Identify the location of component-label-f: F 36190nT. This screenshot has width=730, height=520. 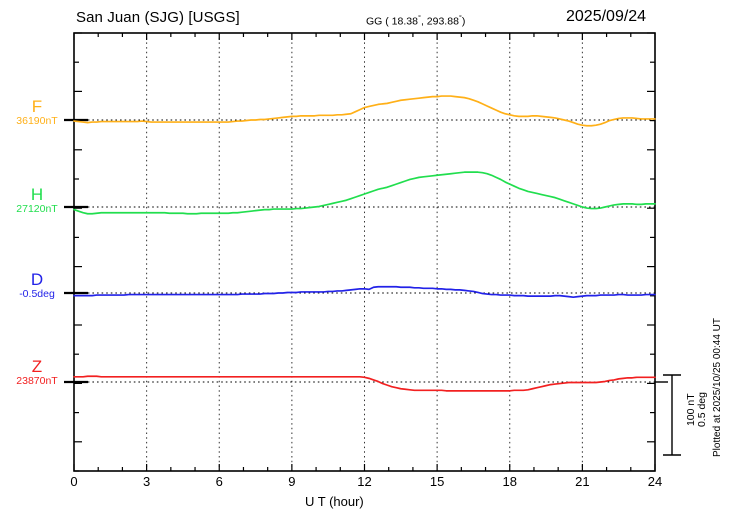
(37, 112).